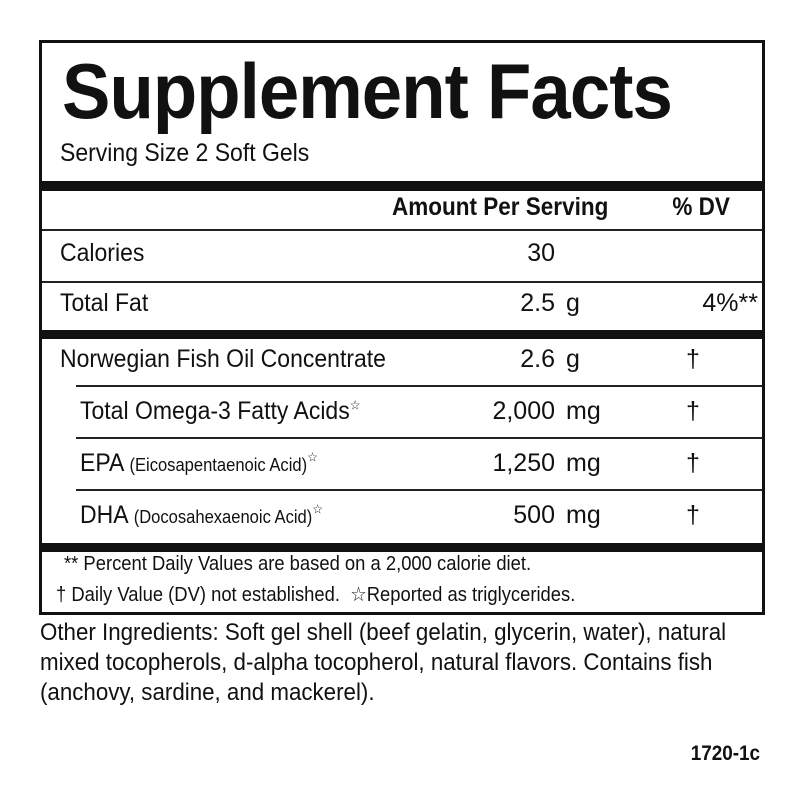 This screenshot has width=800, height=800. I want to click on dha-note: (Docosahexaenoic Acid), so click(223, 517).